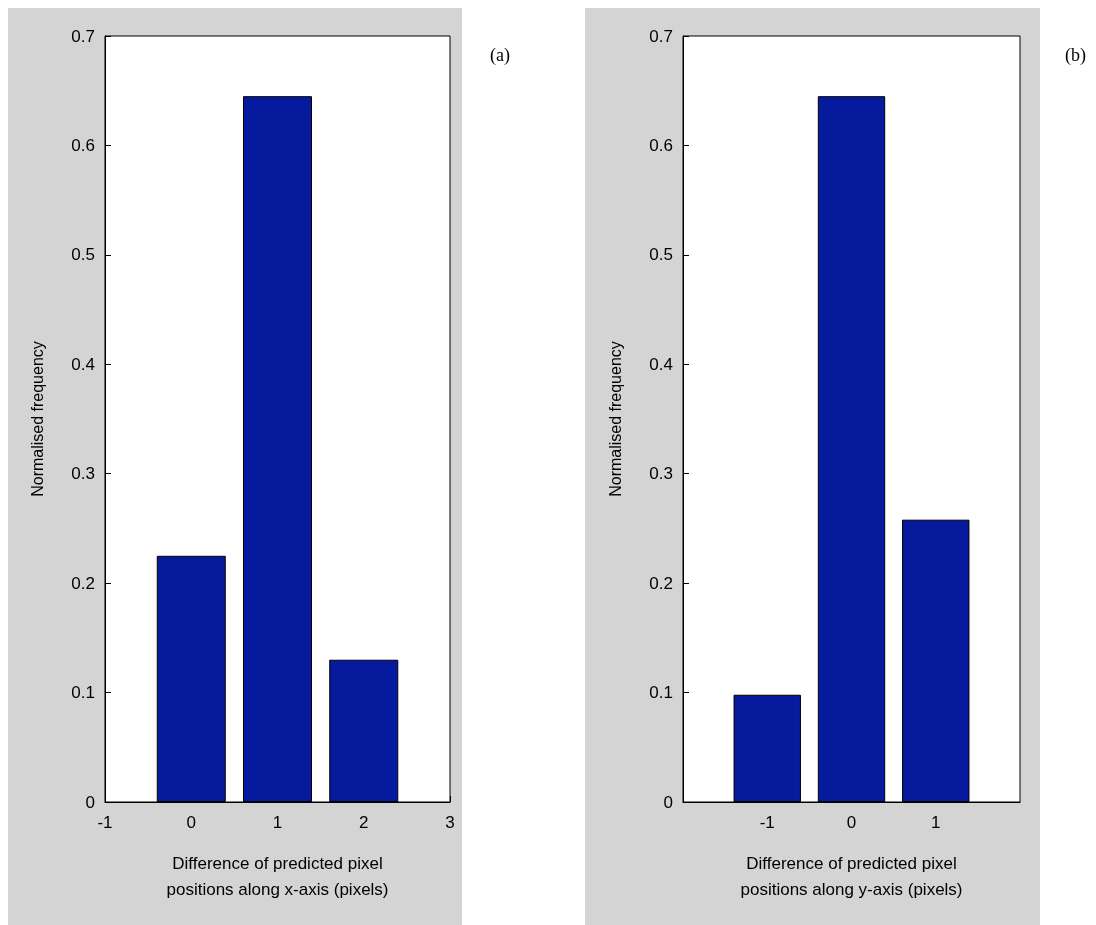 The image size is (1096, 925). I want to click on x-axis-title: Difference of predicted pixel positions along x-axis (pixels), so click(277, 876).